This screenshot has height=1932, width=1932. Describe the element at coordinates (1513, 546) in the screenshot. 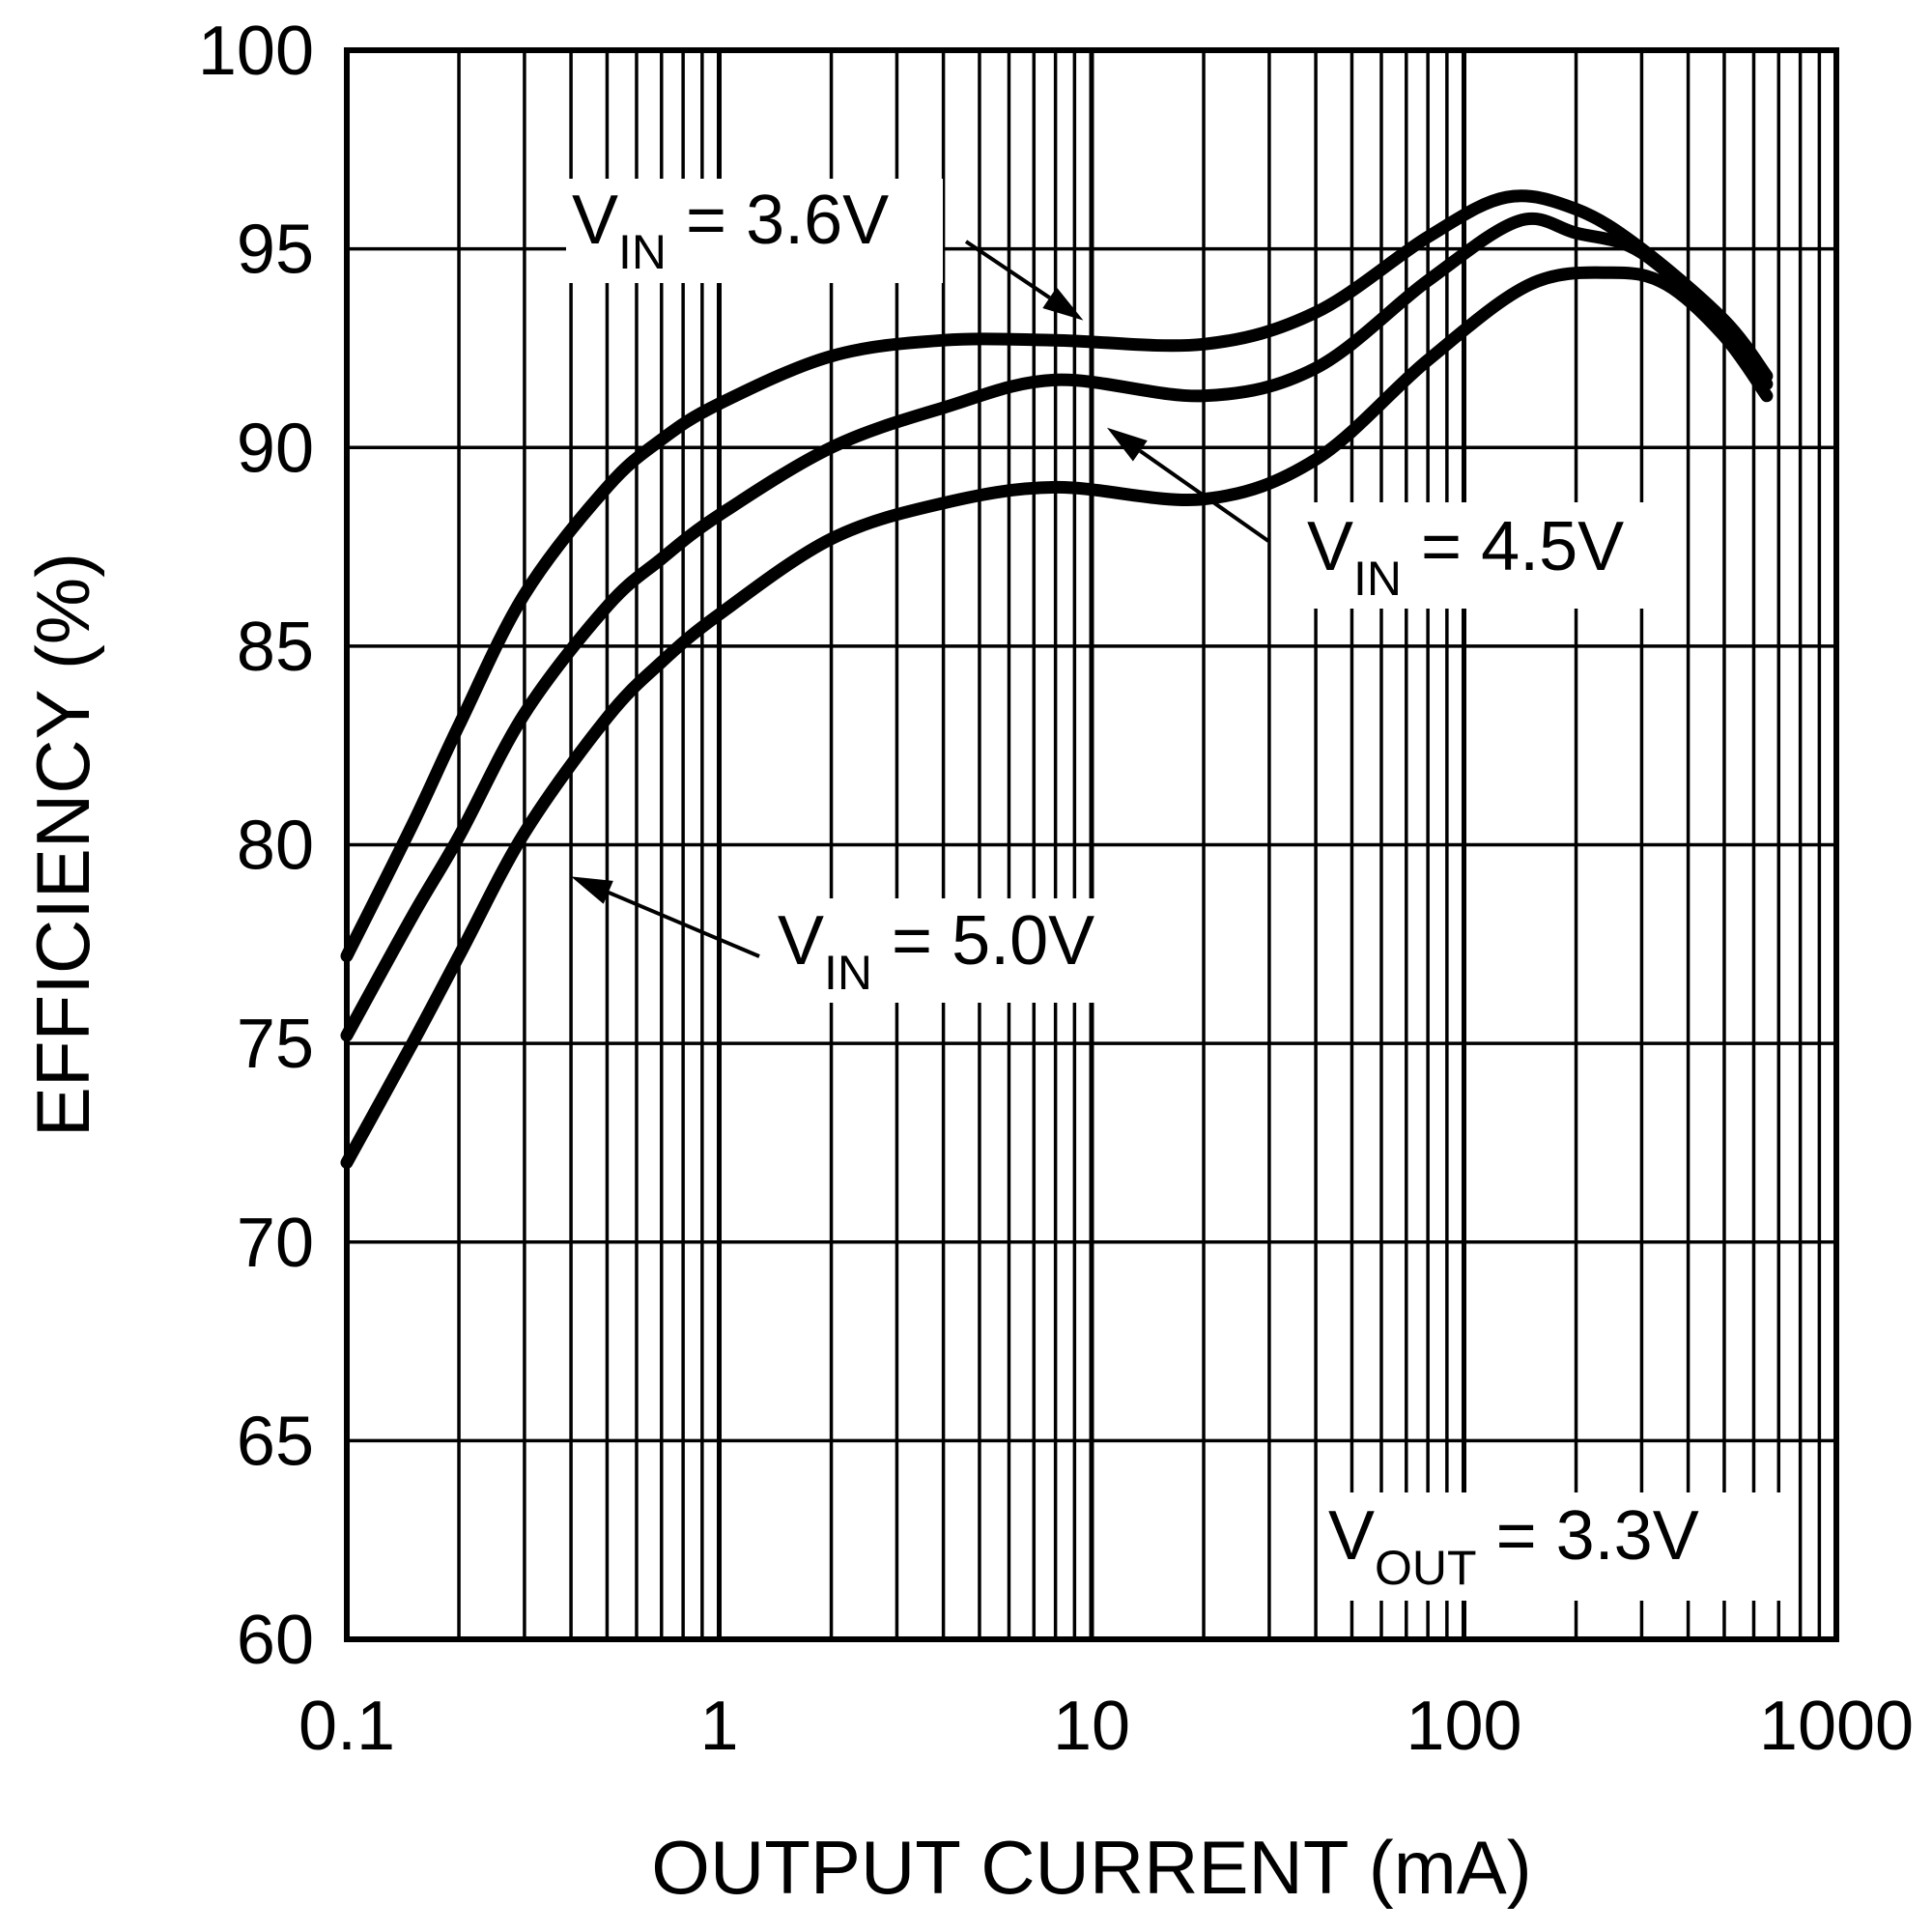

I see `annotation-rest: = 4.5V` at that location.